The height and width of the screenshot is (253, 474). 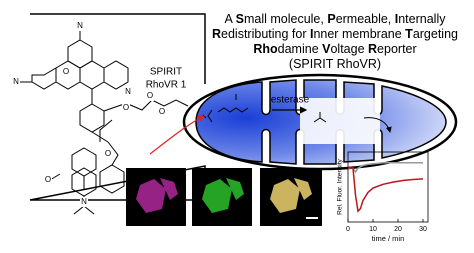 What do you see at coordinates (225, 108) in the screenshot?
I see `ester-sketch` at bounding box center [225, 108].